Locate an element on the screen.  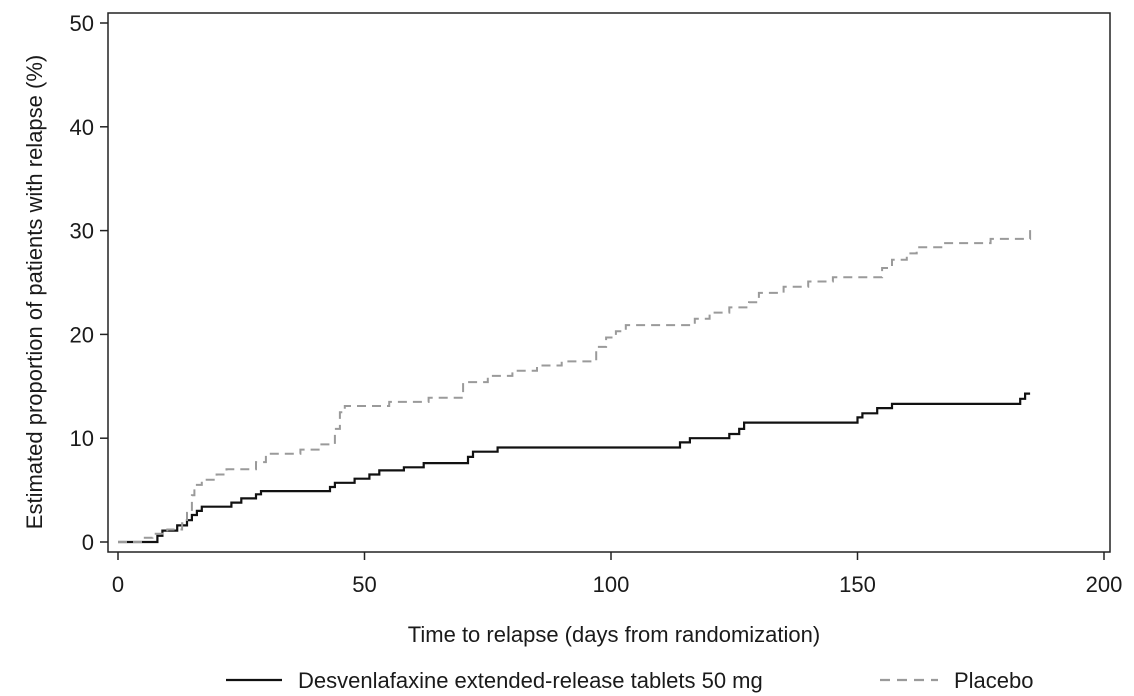
x-tick-label: 0 is located at coordinates (118, 584).